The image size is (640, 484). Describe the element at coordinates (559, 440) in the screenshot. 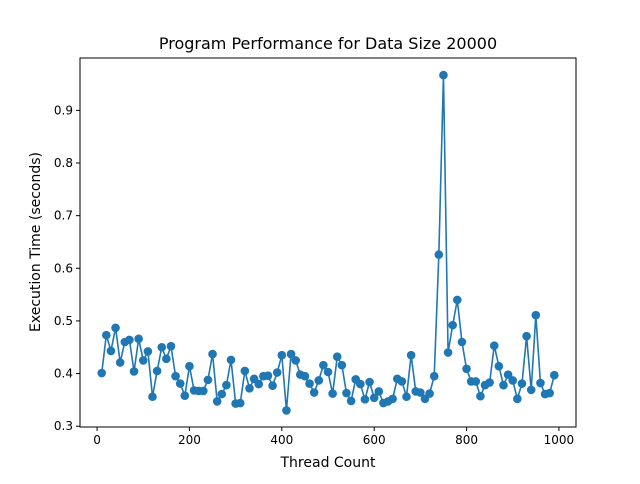

I see `x-tick-label: 1000` at that location.